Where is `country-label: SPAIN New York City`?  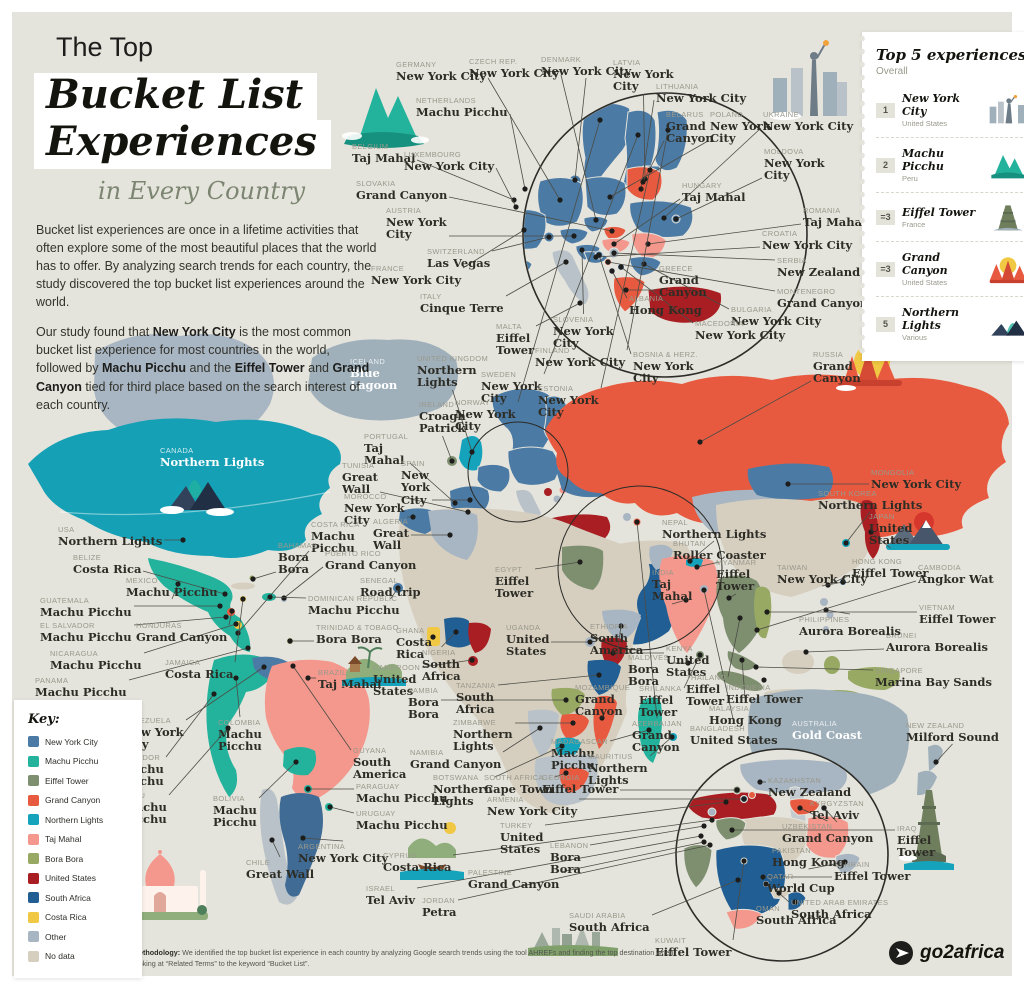
country-label: SPAIN New York City is located at coordinates (415, 482).